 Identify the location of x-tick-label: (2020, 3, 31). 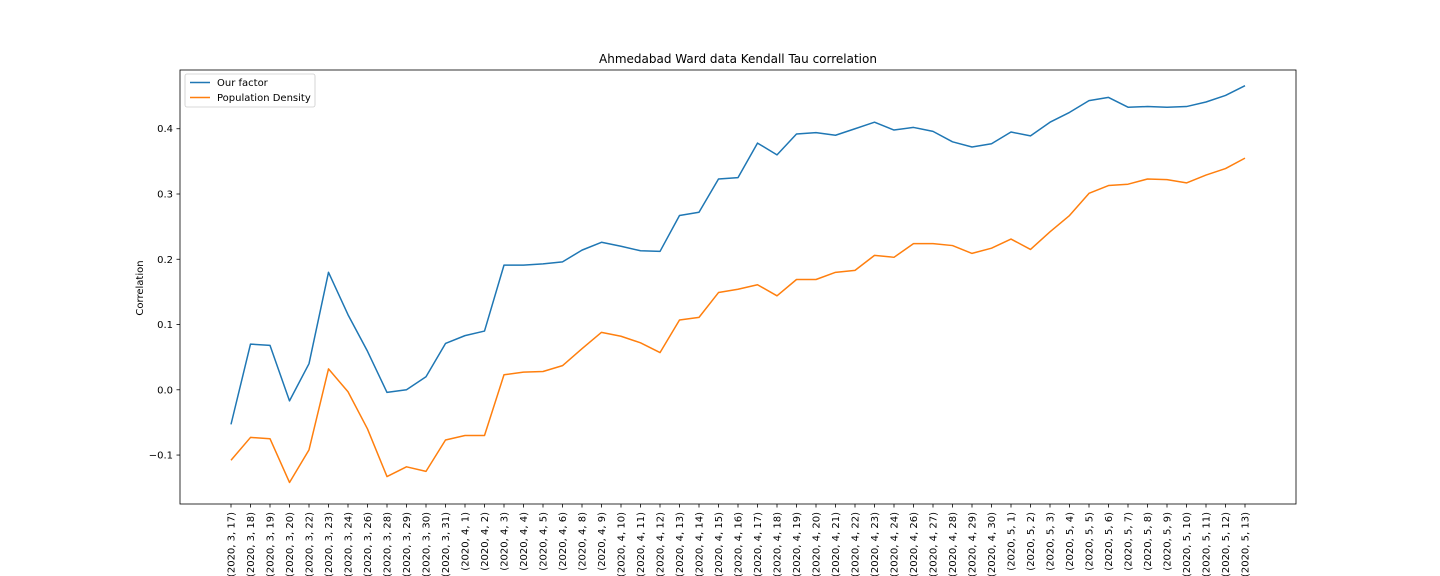
(446, 544).